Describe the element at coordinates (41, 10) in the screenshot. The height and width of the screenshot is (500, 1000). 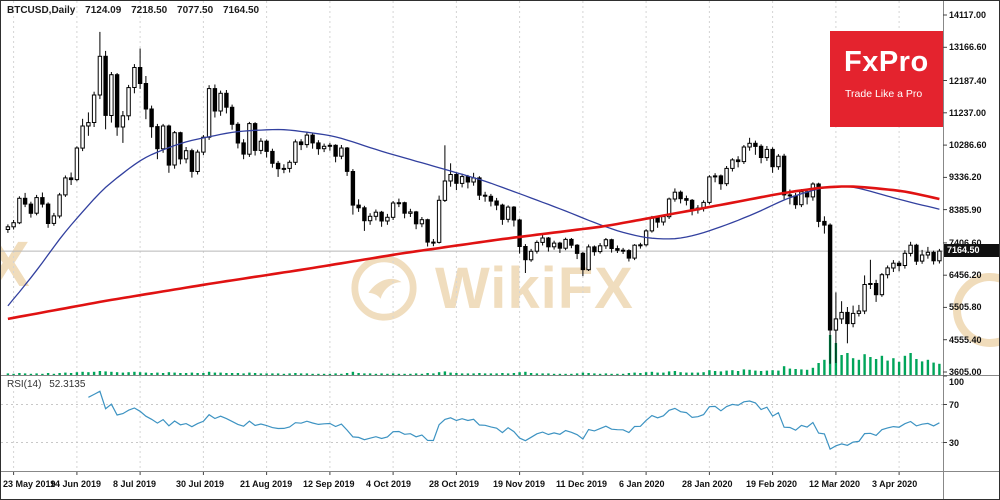
I see `symbol-label: BTCUSD,Daily` at that location.